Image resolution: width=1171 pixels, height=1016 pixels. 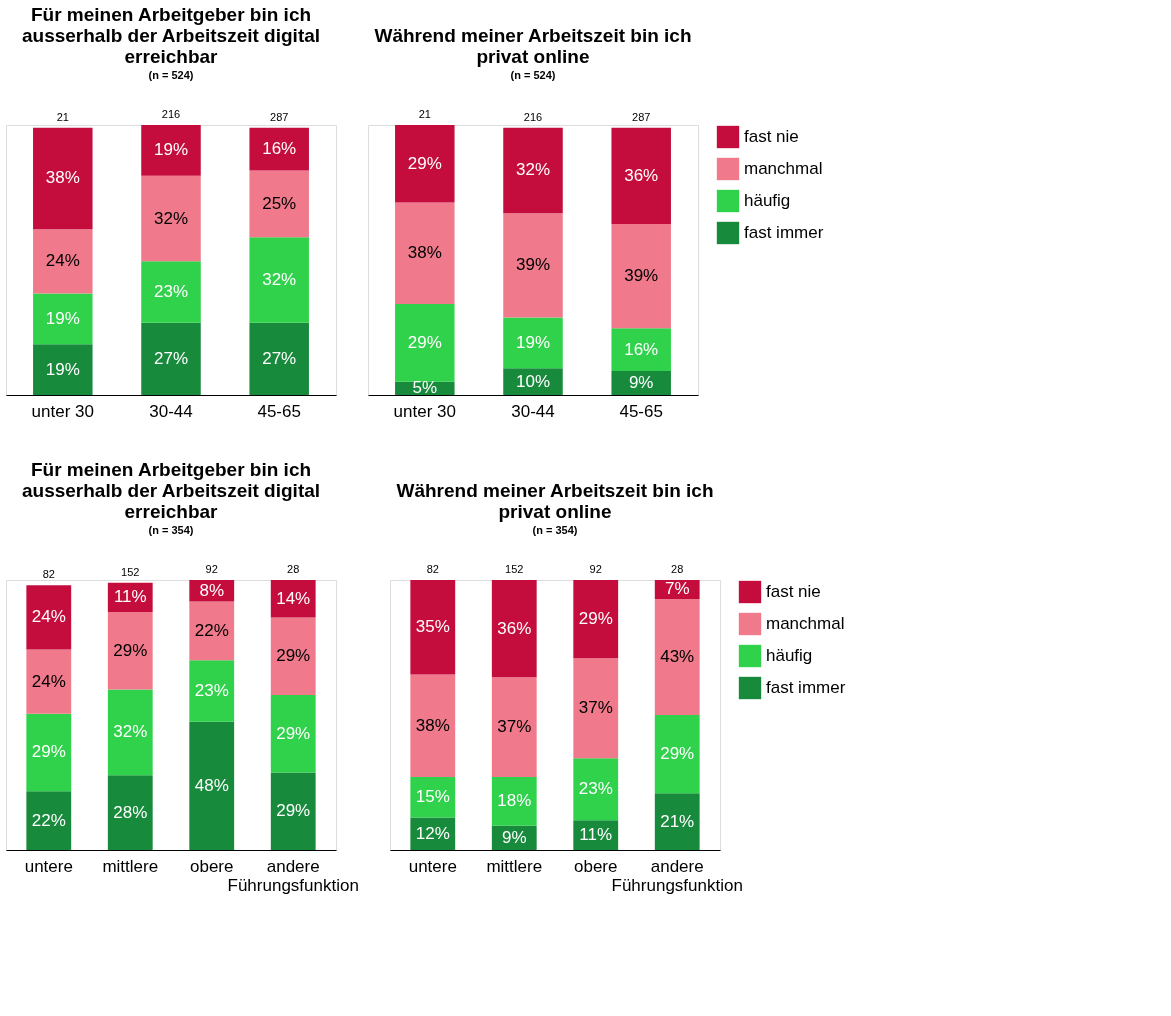 What do you see at coordinates (432, 797) in the screenshot?
I see `data-label: 15%` at bounding box center [432, 797].